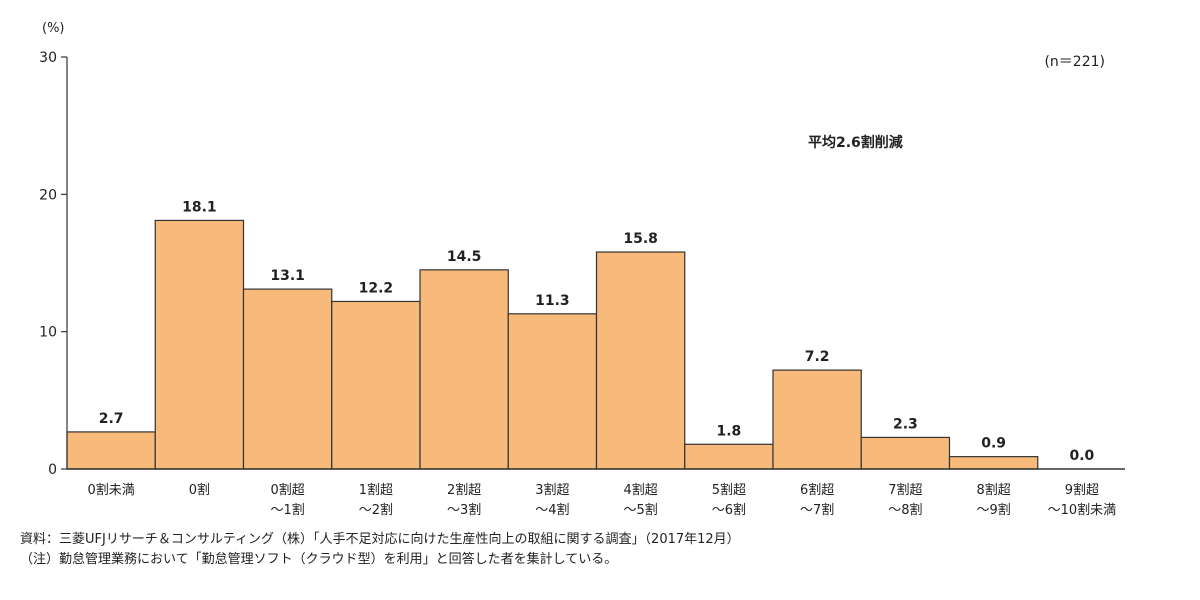  Describe the element at coordinates (552, 490) in the screenshot. I see `category-label: 3割超` at that location.